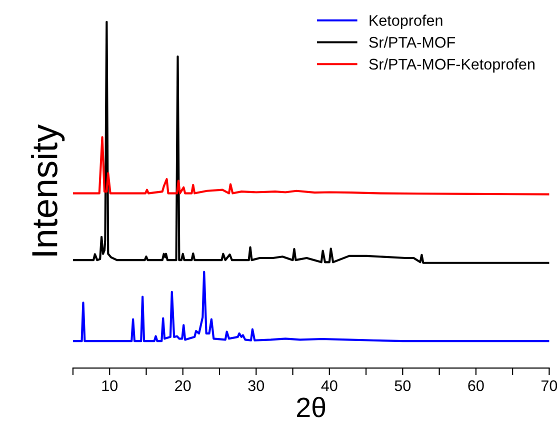 The width and height of the screenshot is (557, 429). What do you see at coordinates (476, 386) in the screenshot?
I see `x-tick-label: 60` at bounding box center [476, 386].